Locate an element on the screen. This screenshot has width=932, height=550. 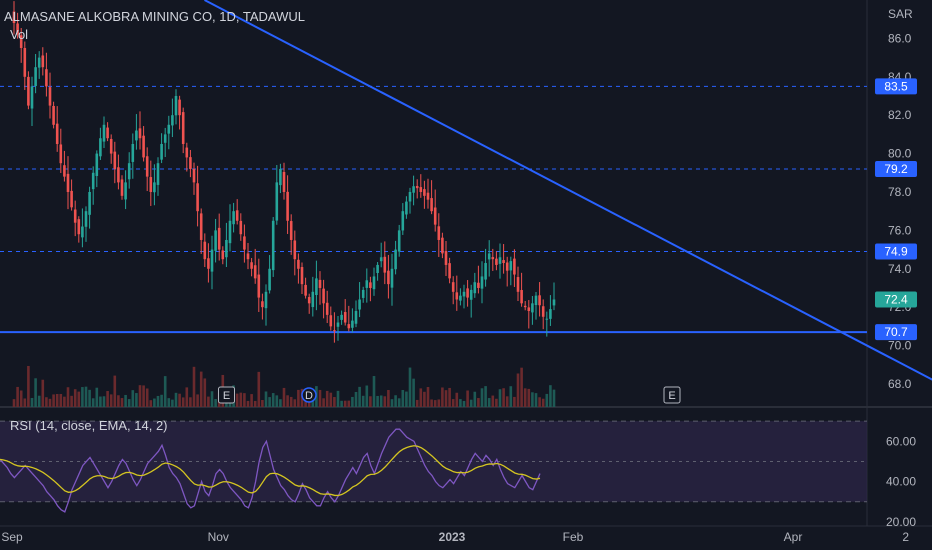
rsi-axis: 20.00 40.00 60.00 is located at coordinates (901, 481).